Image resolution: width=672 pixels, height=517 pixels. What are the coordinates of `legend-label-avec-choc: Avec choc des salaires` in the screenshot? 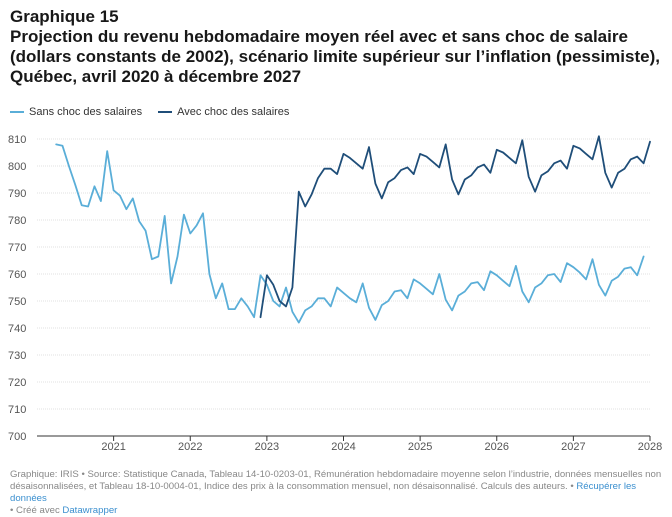 It's located at (233, 112).